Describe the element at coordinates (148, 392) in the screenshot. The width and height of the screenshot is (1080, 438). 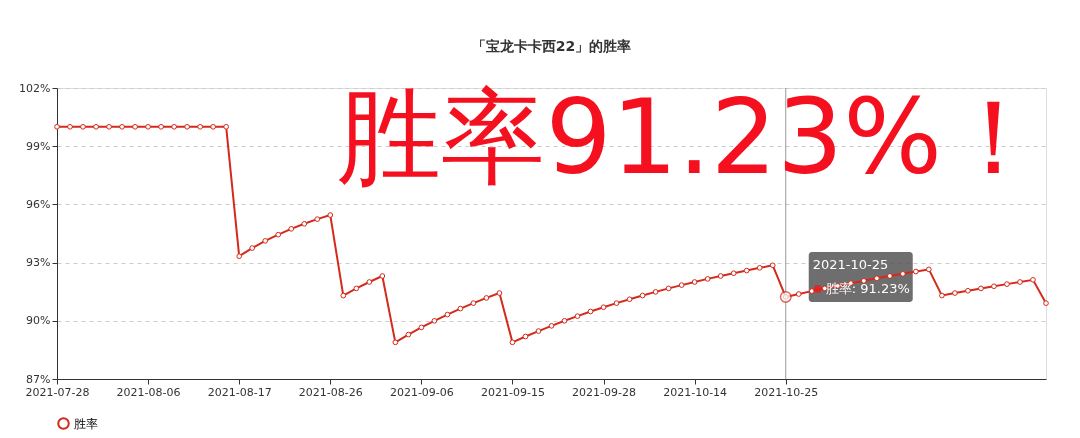
I see `x-tick-label: 2021-08-06` at that location.